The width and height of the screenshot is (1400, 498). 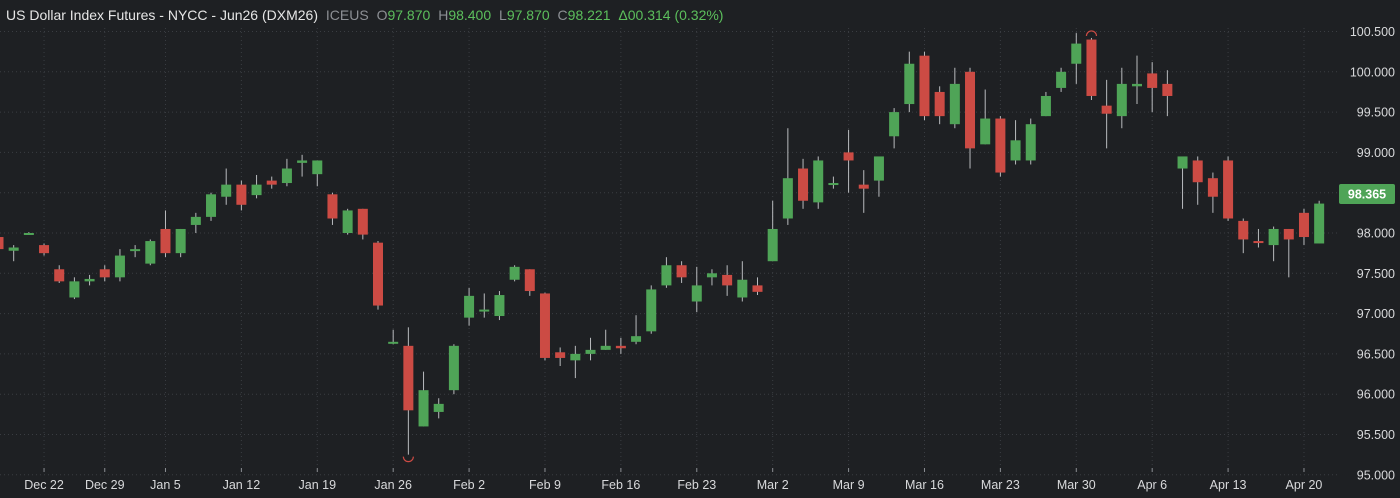 I want to click on x-tick-label: Mar 9, so click(x=849, y=485).